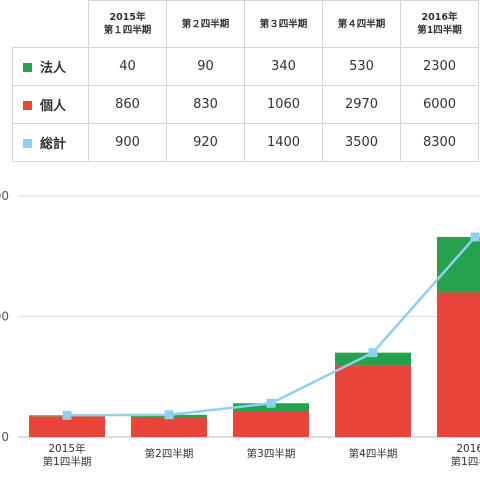 The image size is (480, 480). Describe the element at coordinates (283, 104) in the screenshot. I see `table-cell: 1060` at that location.